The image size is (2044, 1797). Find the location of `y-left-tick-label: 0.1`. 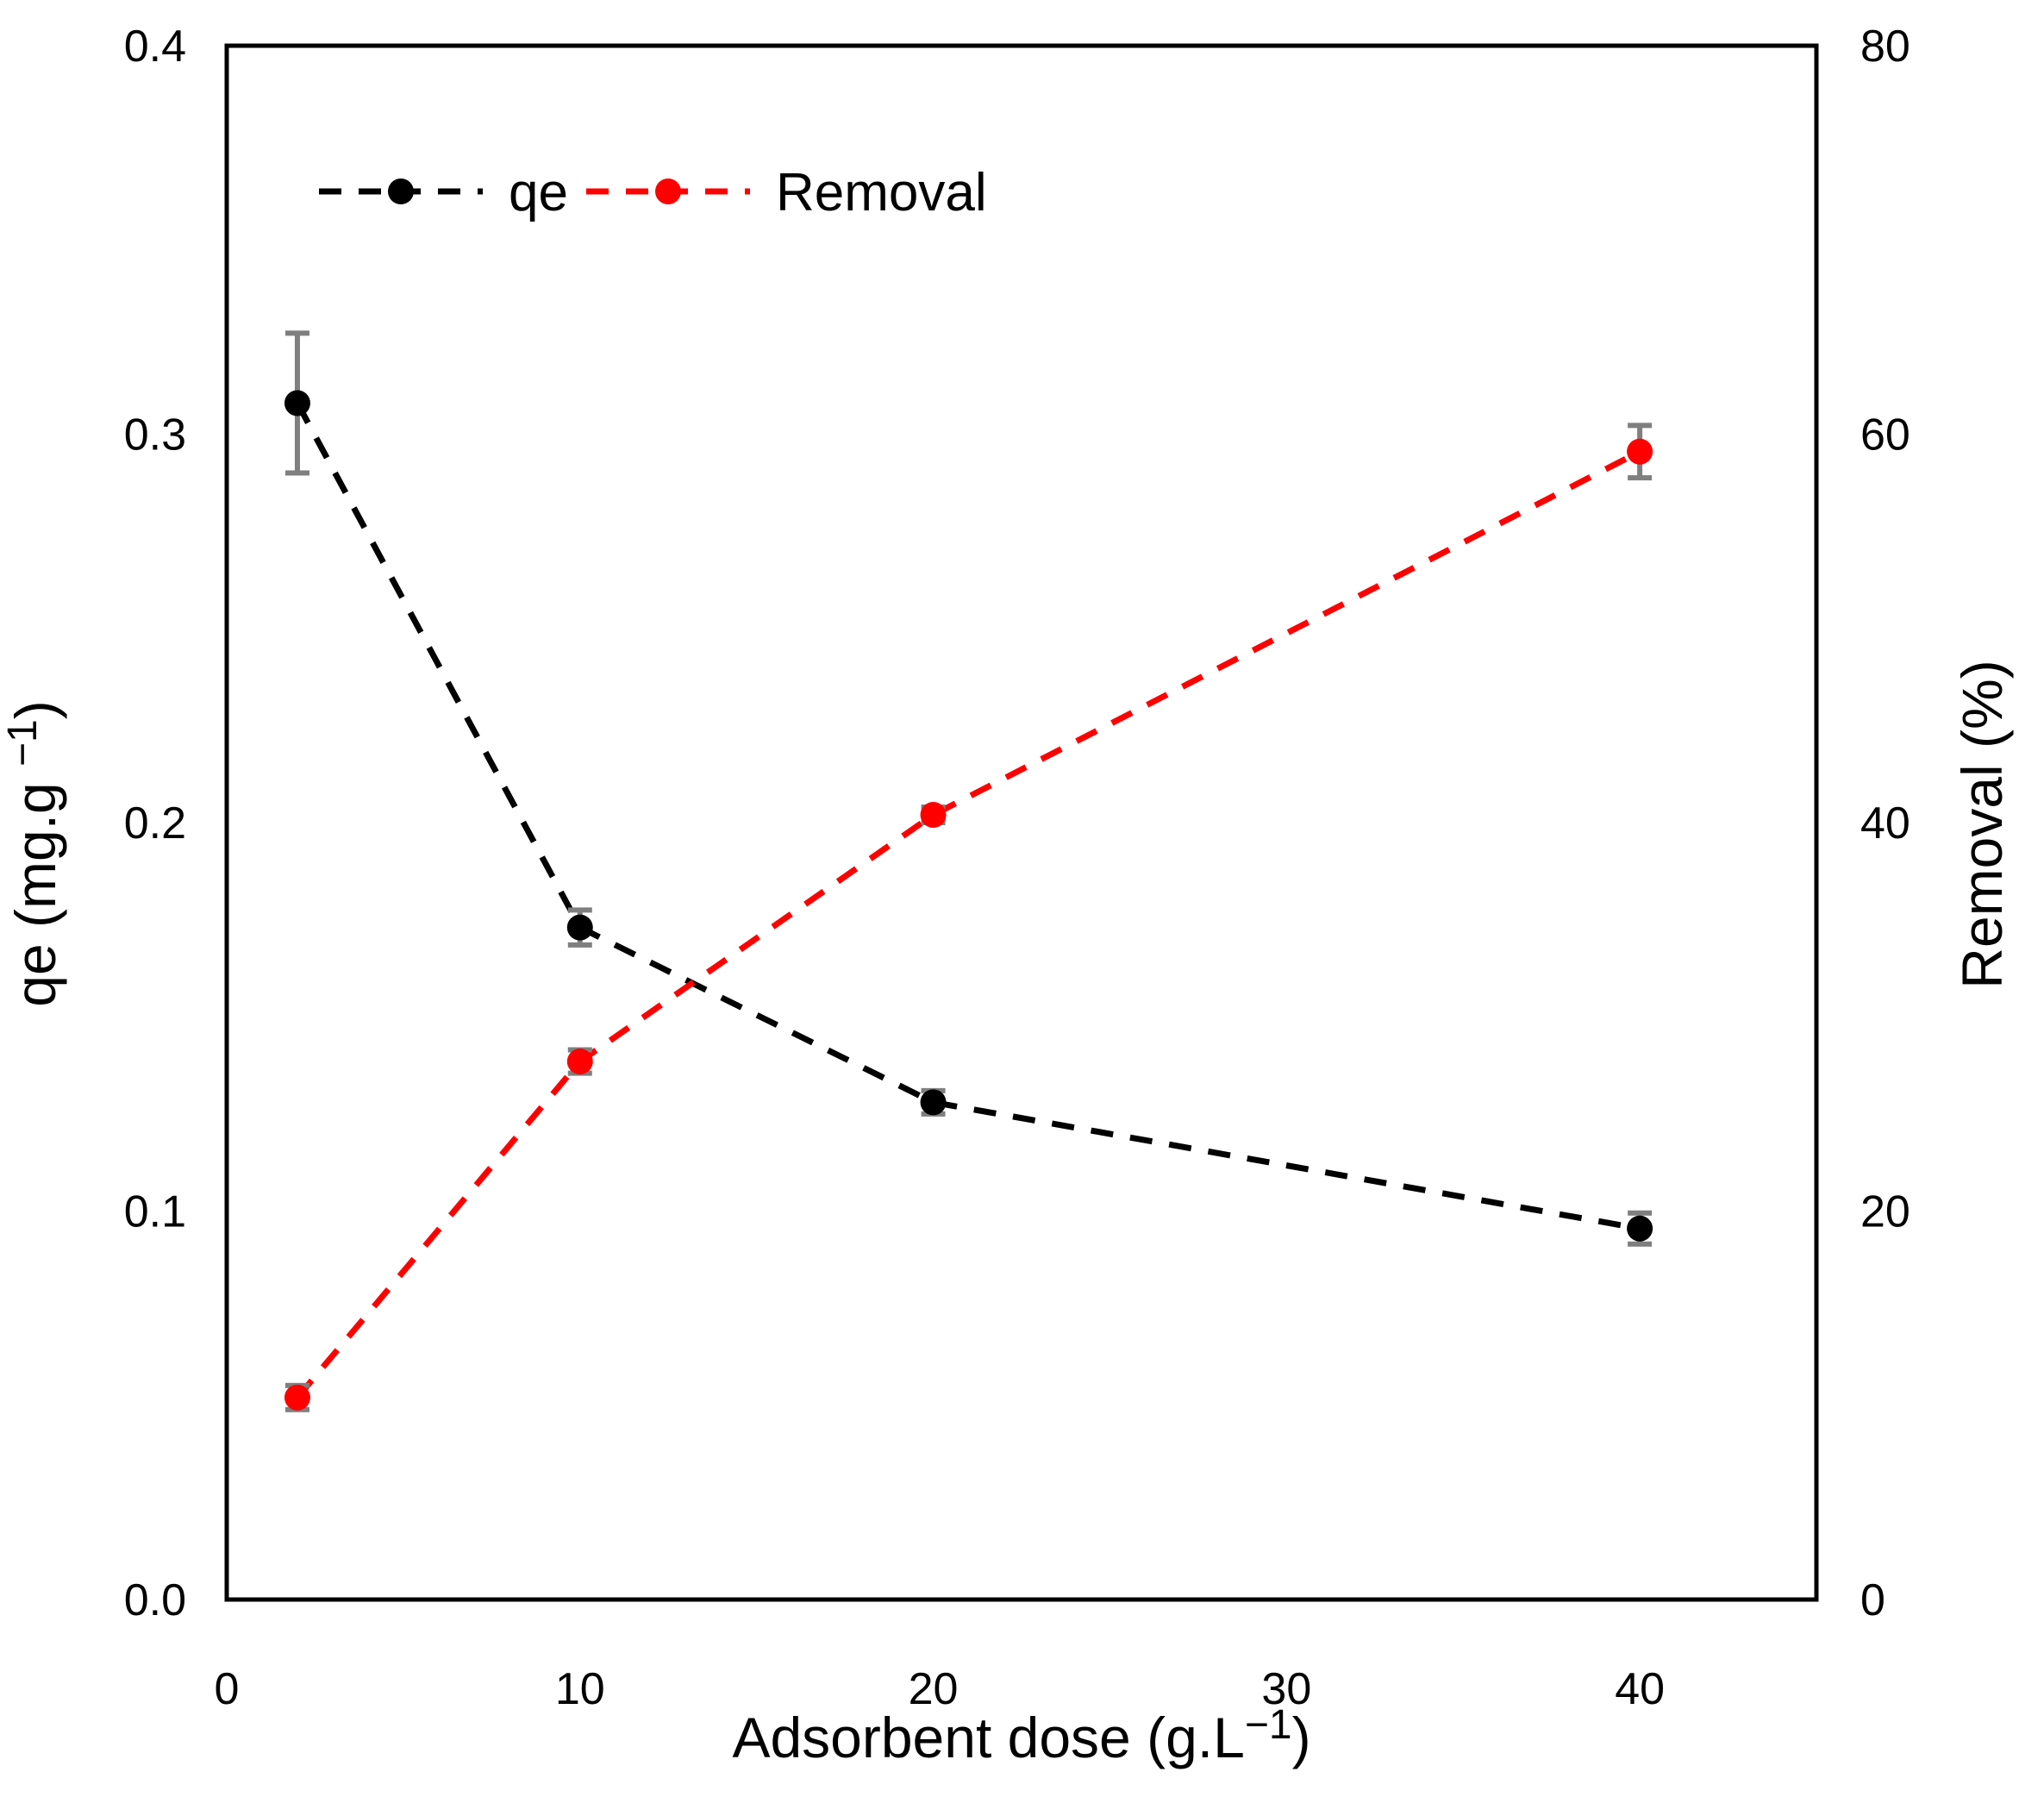

y-left-tick-label: 0.1 is located at coordinates (155, 1212).